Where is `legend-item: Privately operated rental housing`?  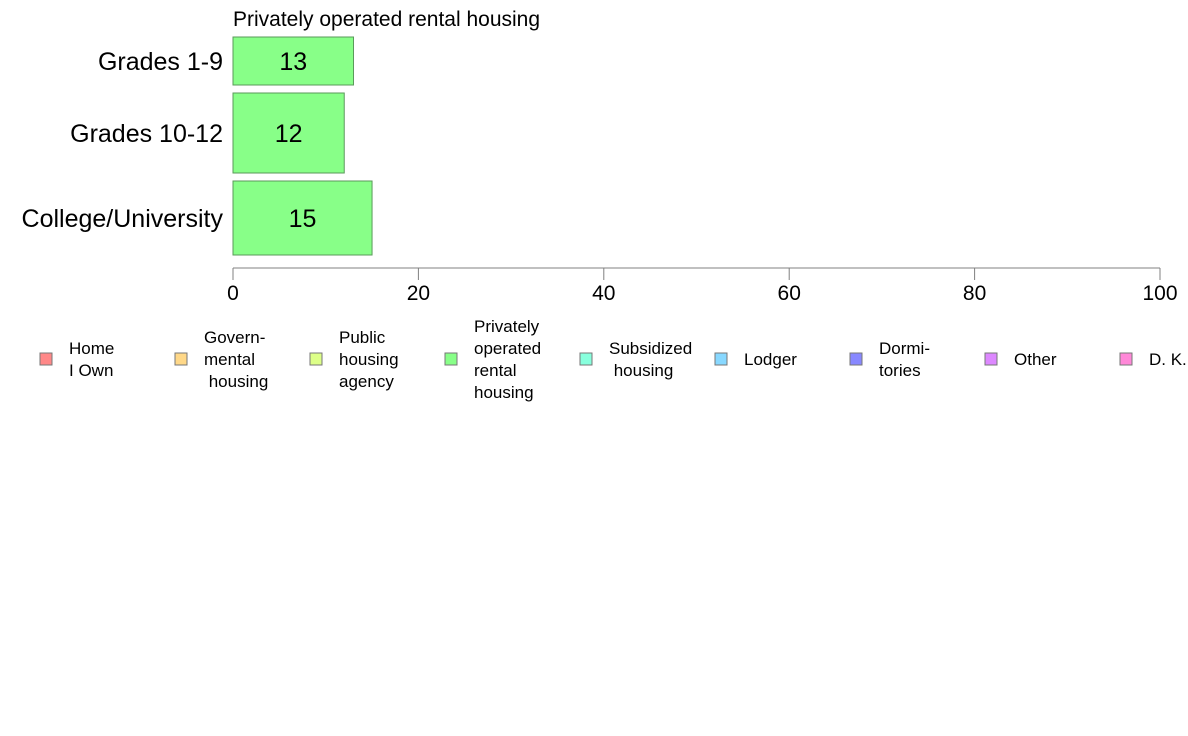
legend-item: Privately operated rental housing is located at coordinates (492, 359).